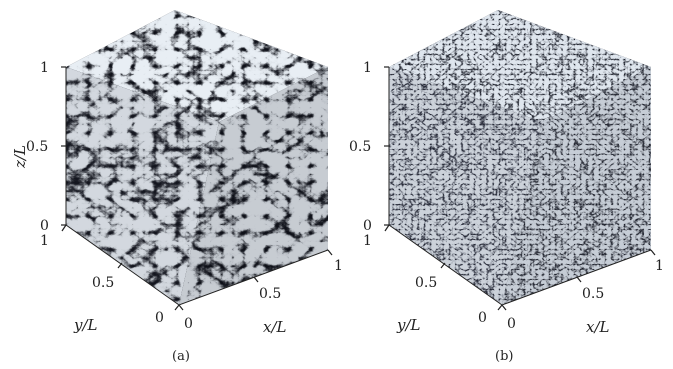 This screenshot has height=369, width=673. I want to click on z-tick-1-a: 1, so click(44, 68).